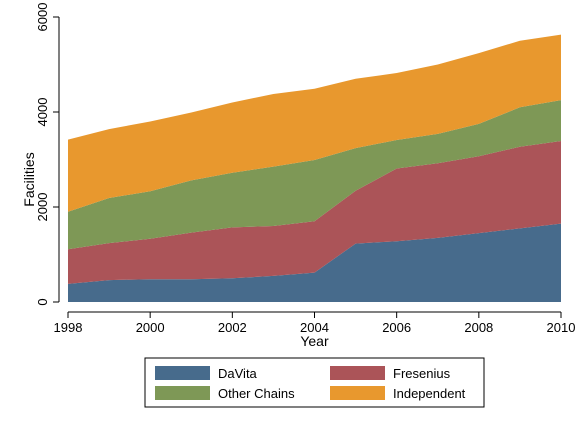  Describe the element at coordinates (357, 373) in the screenshot. I see `legend-swatch-fresenius` at that location.